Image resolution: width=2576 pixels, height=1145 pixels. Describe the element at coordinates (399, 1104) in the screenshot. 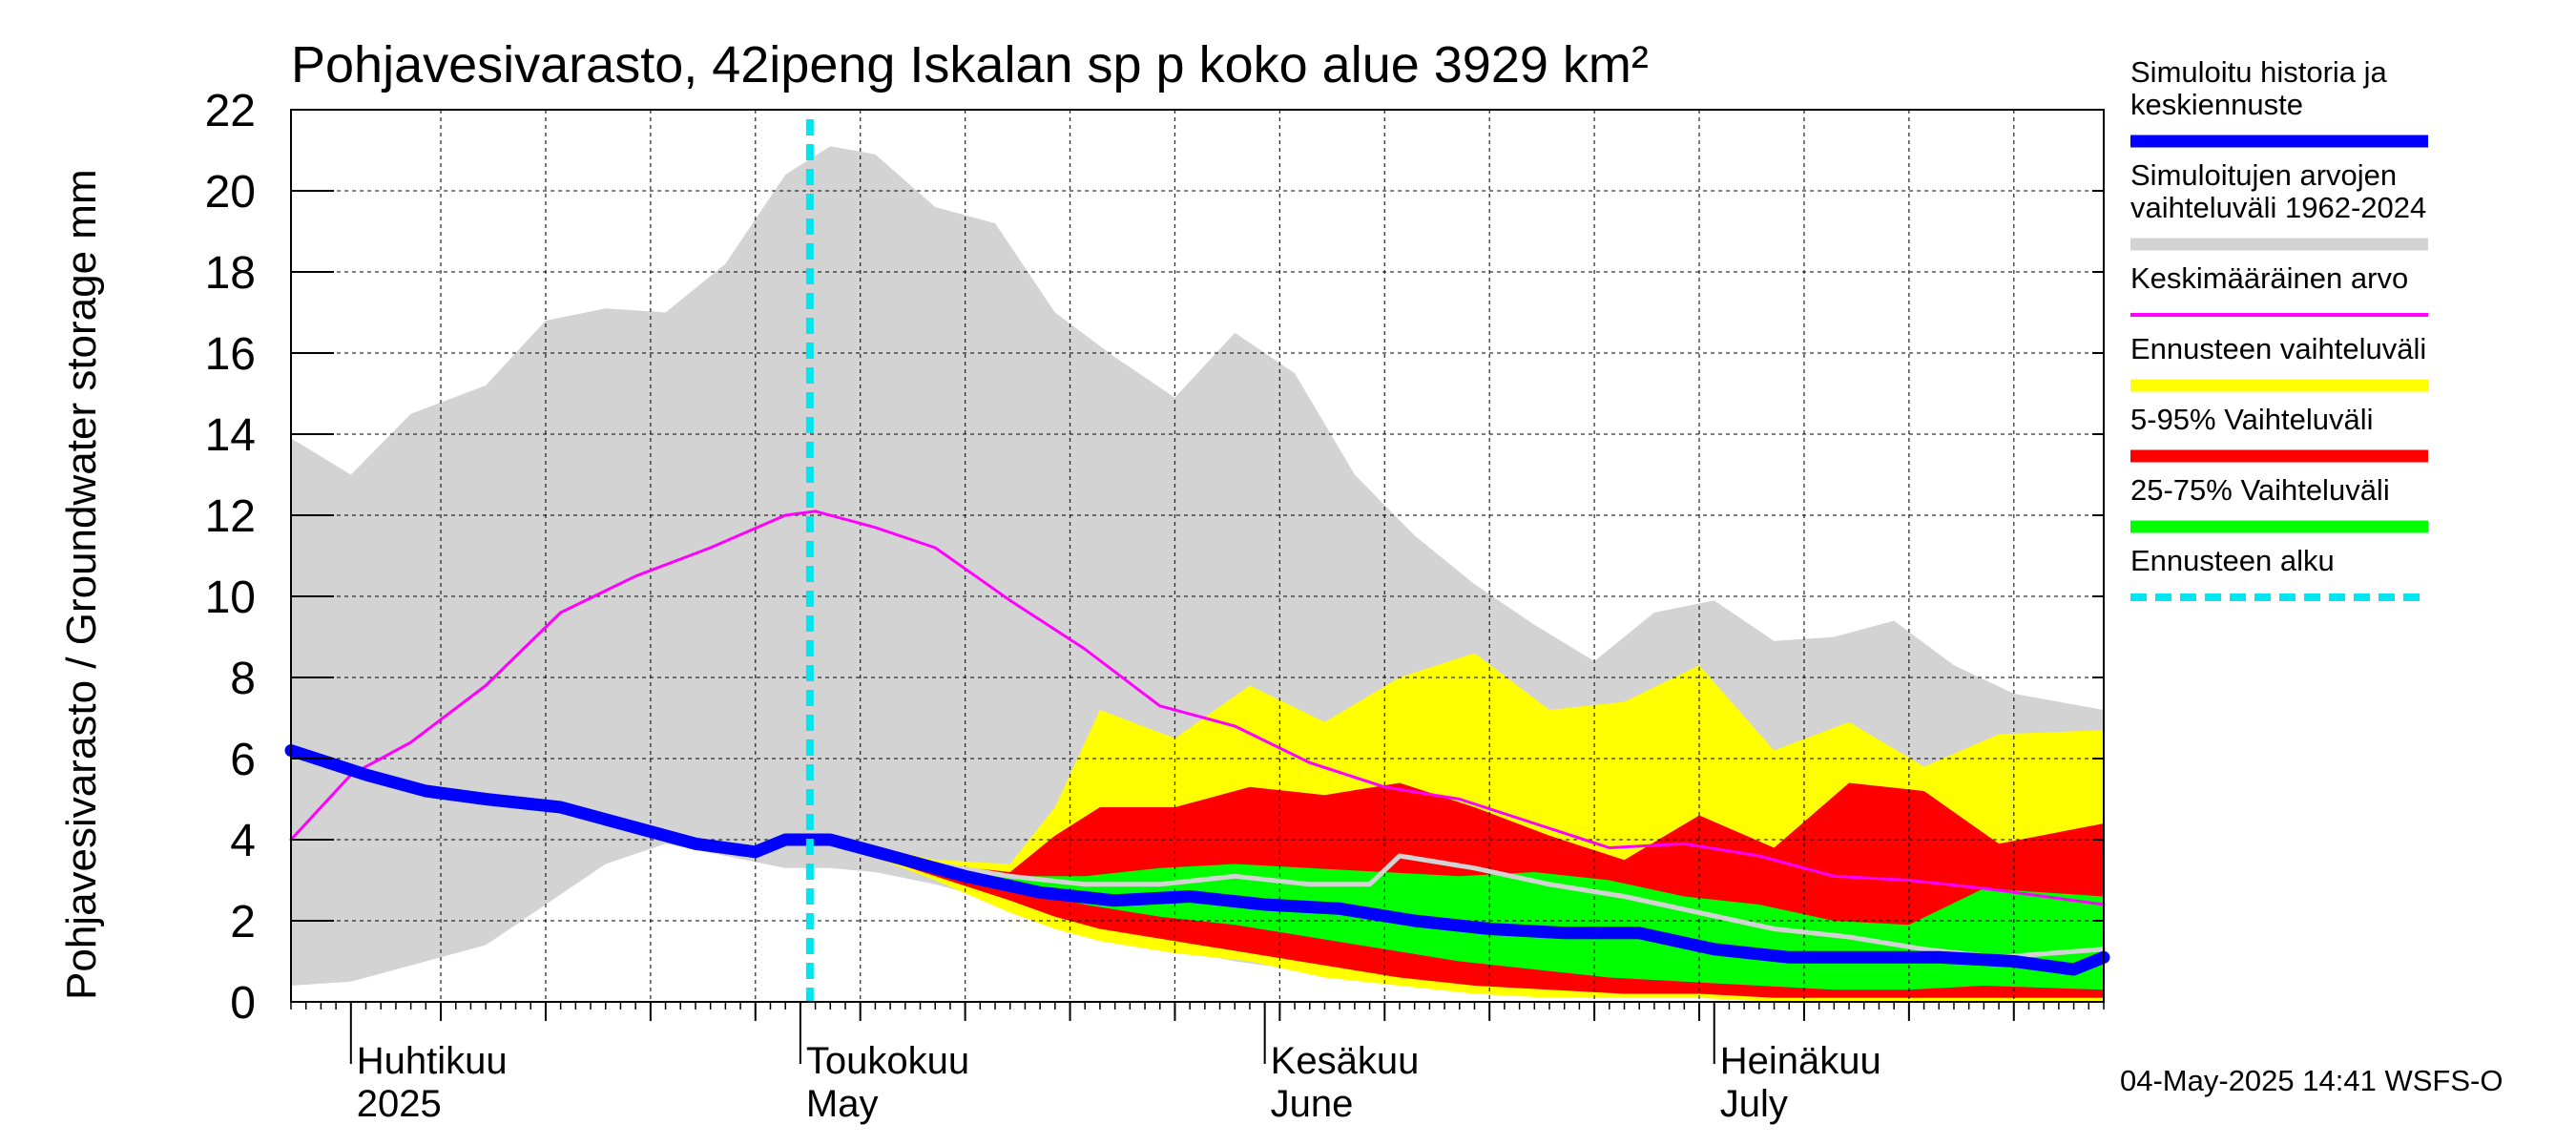

I see `x-month-sublabel: 2025` at that location.